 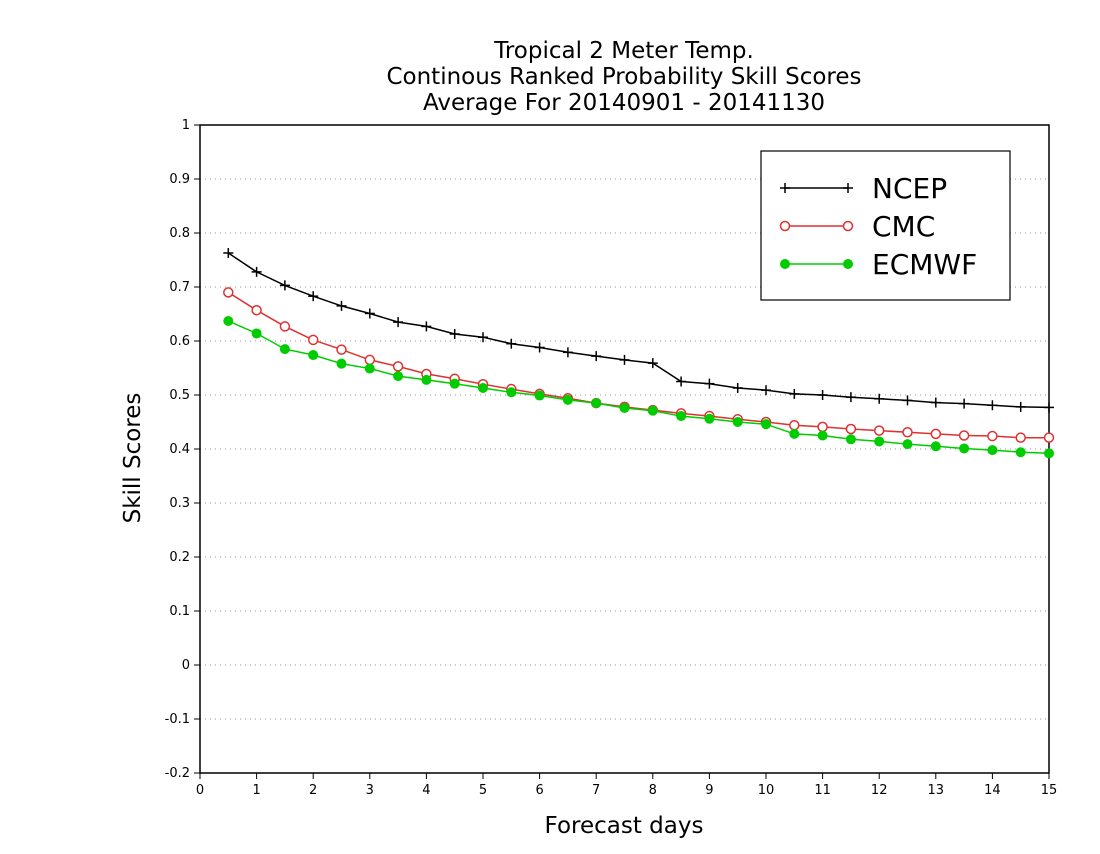 I want to click on y-tick-label: 0.7, so click(x=179, y=287).